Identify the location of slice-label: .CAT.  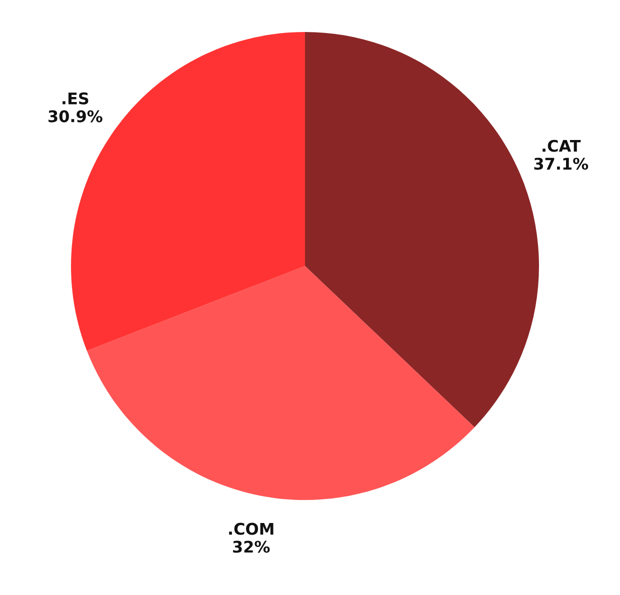
(561, 146).